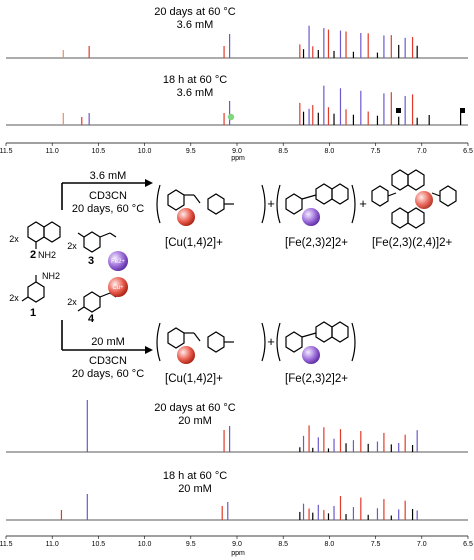  What do you see at coordinates (91, 319) in the screenshot?
I see `reactant-4-label: 4` at bounding box center [91, 319].